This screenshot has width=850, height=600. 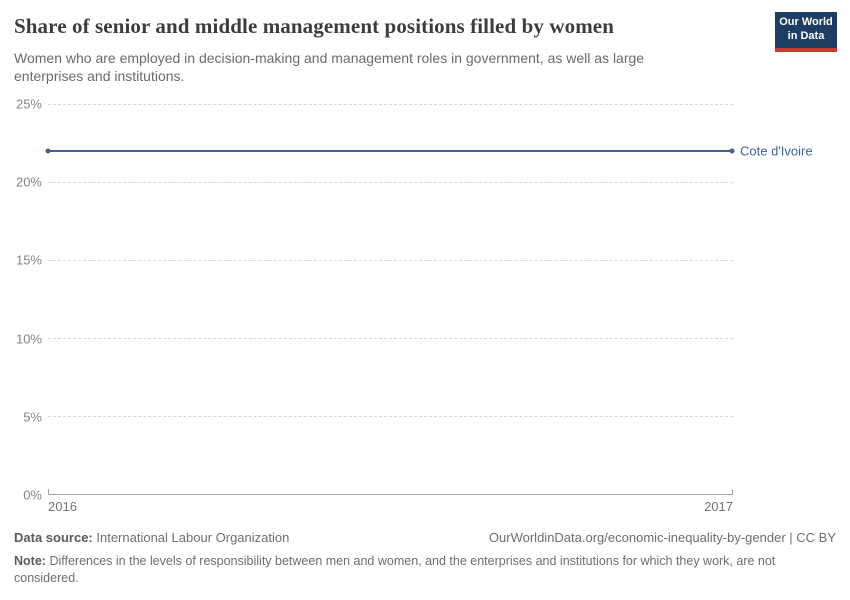 I want to click on y-tick-label-25: 25%, so click(x=28, y=104).